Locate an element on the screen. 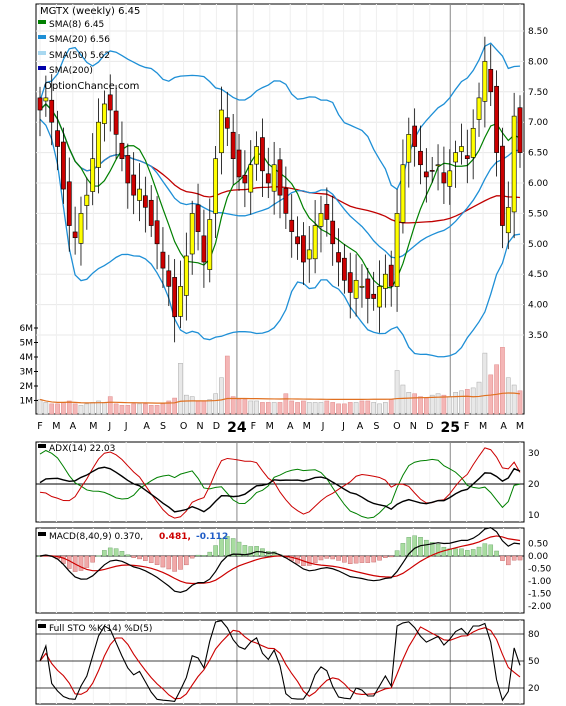 This screenshot has height=706, width=566. macd-title: MACD(8,40,9) 0.370, is located at coordinates (96, 537).